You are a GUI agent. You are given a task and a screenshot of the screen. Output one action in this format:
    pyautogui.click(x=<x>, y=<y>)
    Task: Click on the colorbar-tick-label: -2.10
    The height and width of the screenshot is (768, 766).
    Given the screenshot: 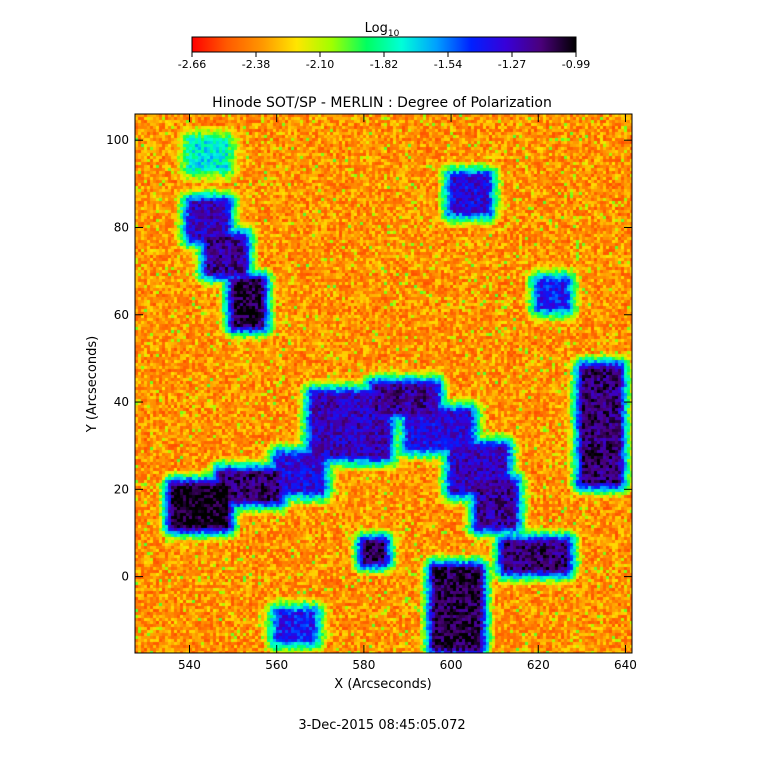 What is the action you would take?
    pyautogui.click(x=320, y=64)
    